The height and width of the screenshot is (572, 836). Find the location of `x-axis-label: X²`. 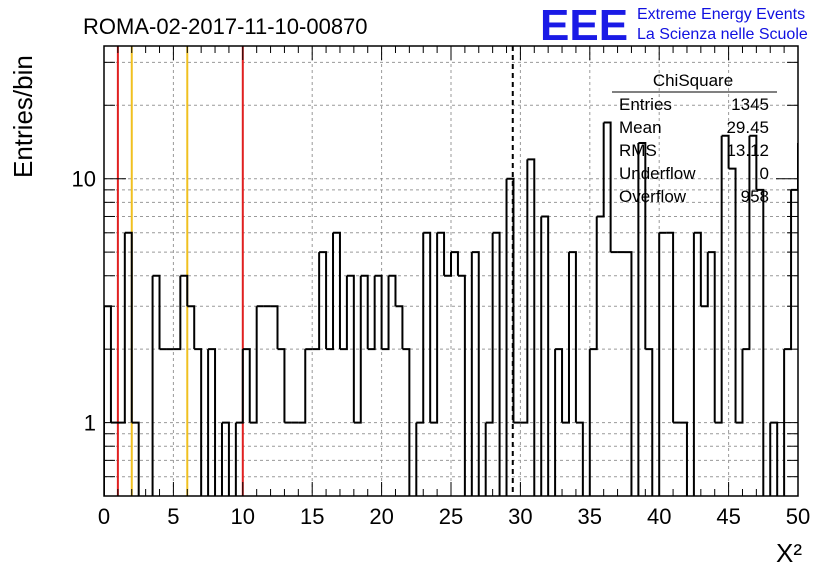

x-axis-label: X² is located at coordinates (789, 553).